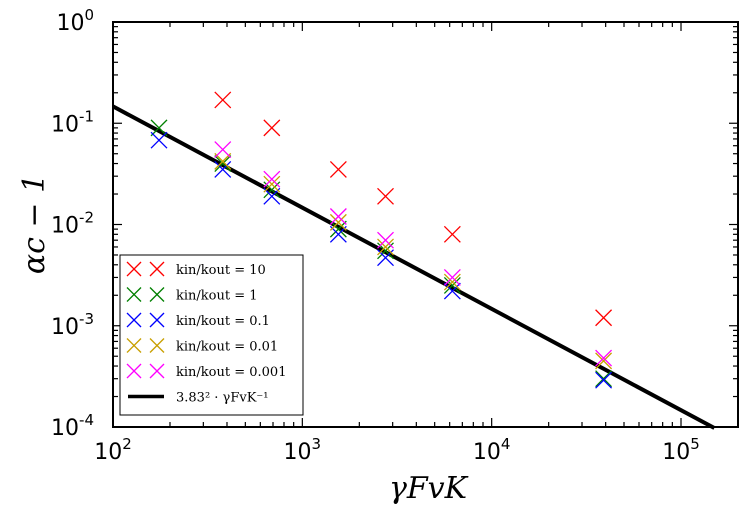 The image size is (748, 510). What do you see at coordinates (86, 420) in the screenshot?
I see `y-tick-label-exponent: -4` at bounding box center [86, 420].